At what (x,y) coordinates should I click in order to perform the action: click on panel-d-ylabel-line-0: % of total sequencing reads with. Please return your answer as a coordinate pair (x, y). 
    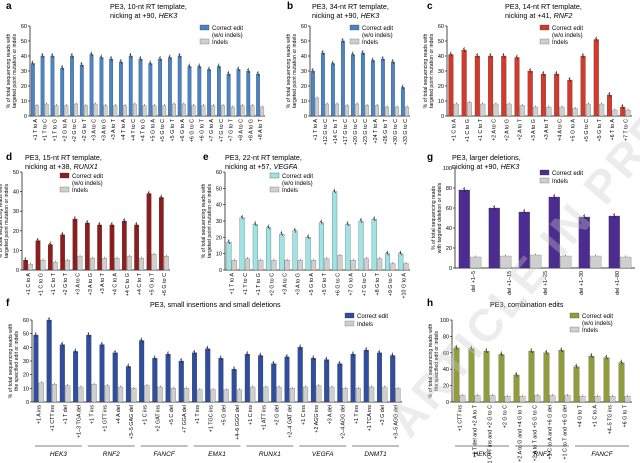
    Looking at the image, I should click on (2, 221).